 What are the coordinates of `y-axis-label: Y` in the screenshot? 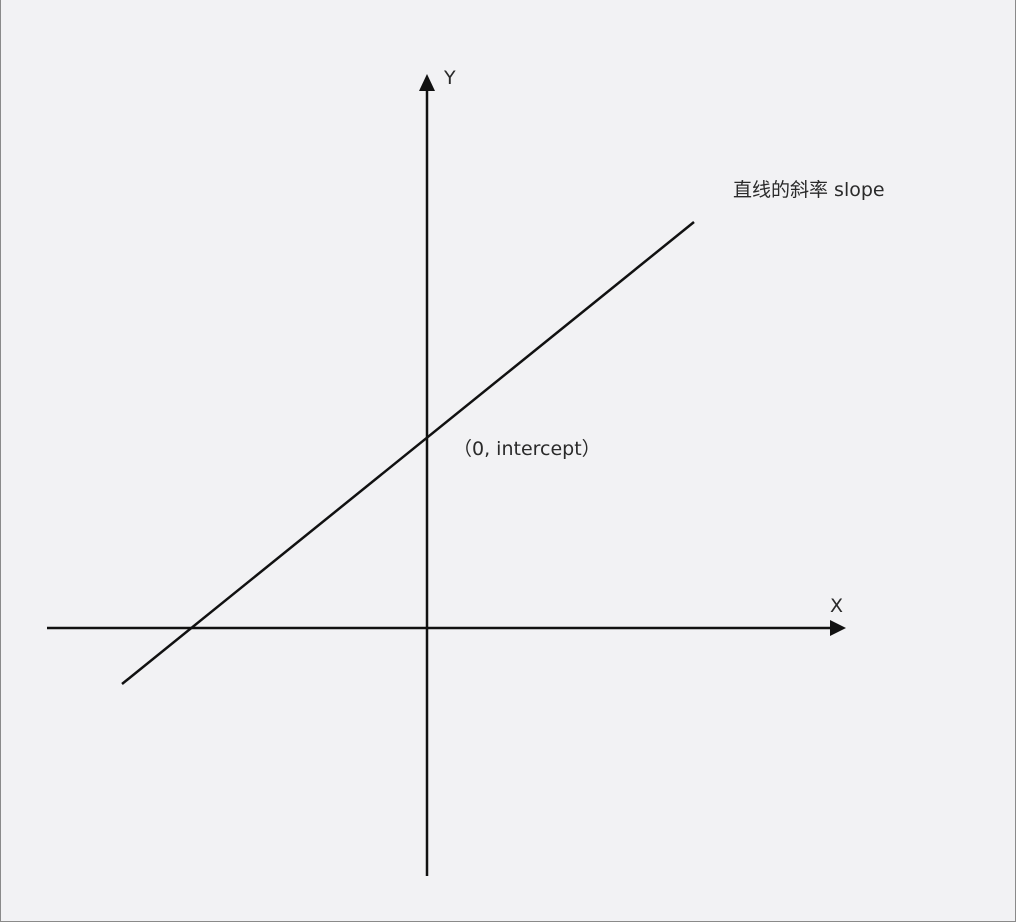 It's located at (449, 78).